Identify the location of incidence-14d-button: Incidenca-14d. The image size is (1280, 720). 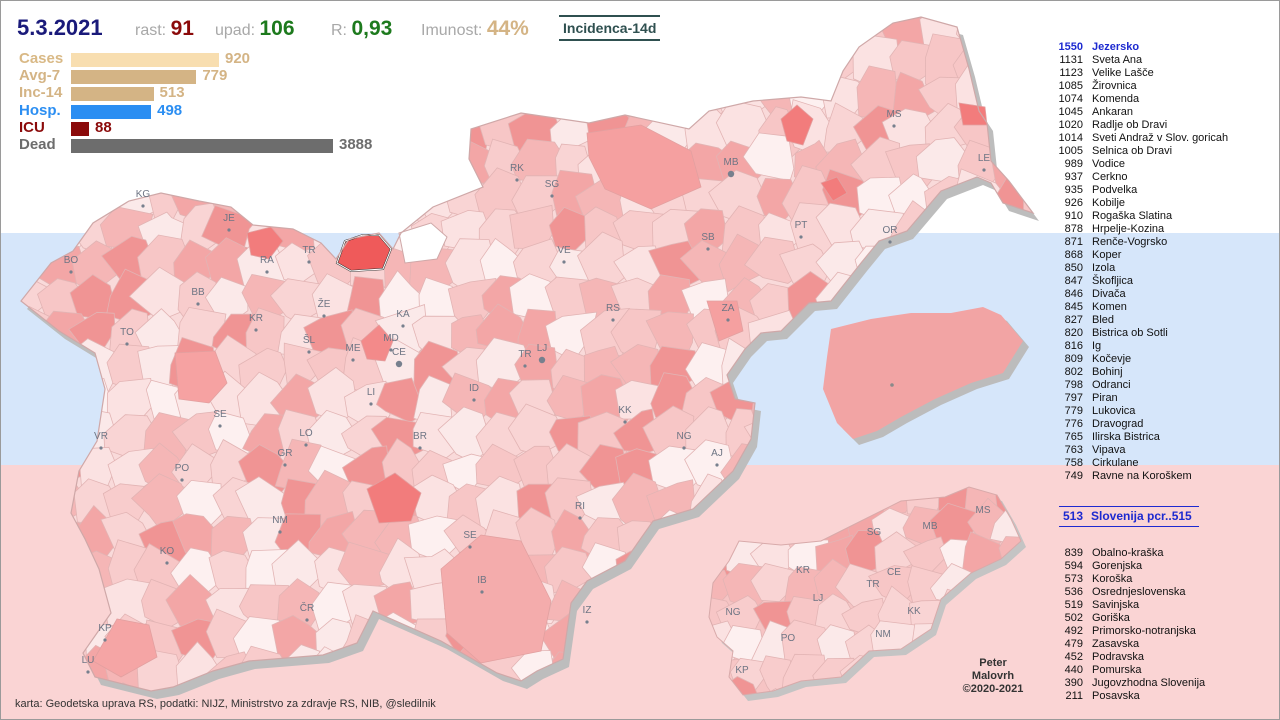
(610, 28).